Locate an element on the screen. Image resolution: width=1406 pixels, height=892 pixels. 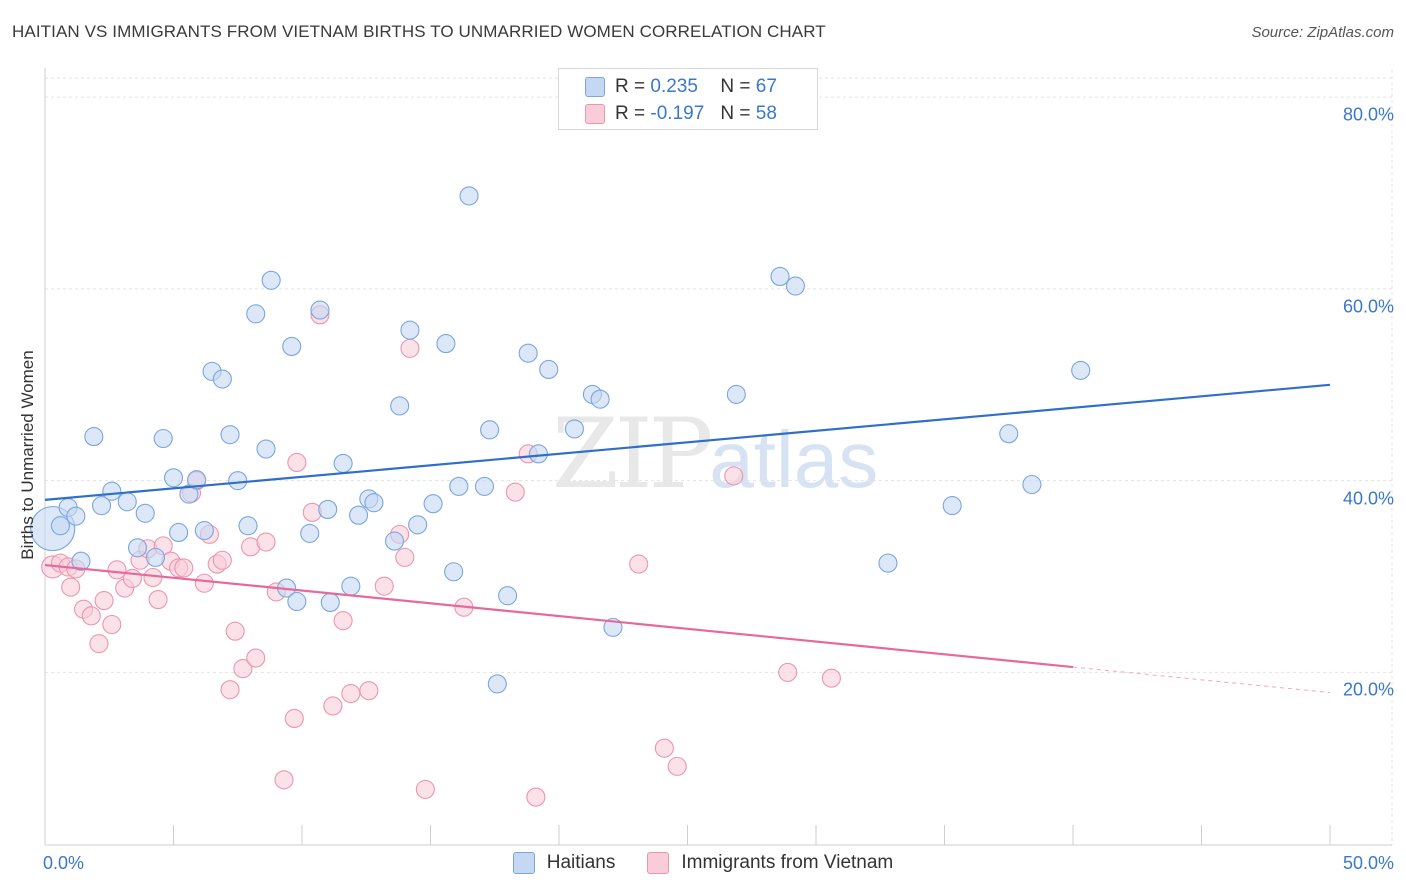
r-value: 0.235 is located at coordinates (674, 86).